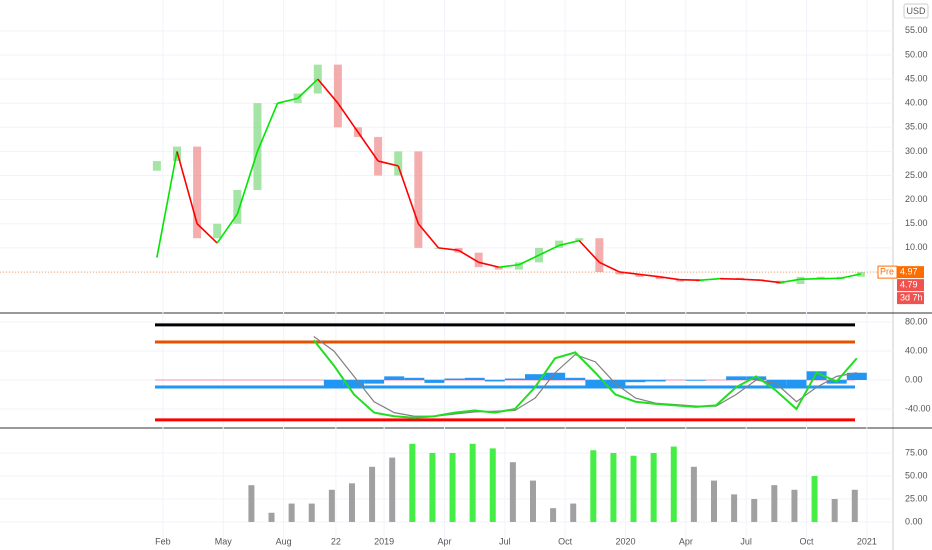 The image size is (932, 550). I want to click on badge-label: 4.97, so click(909, 271).